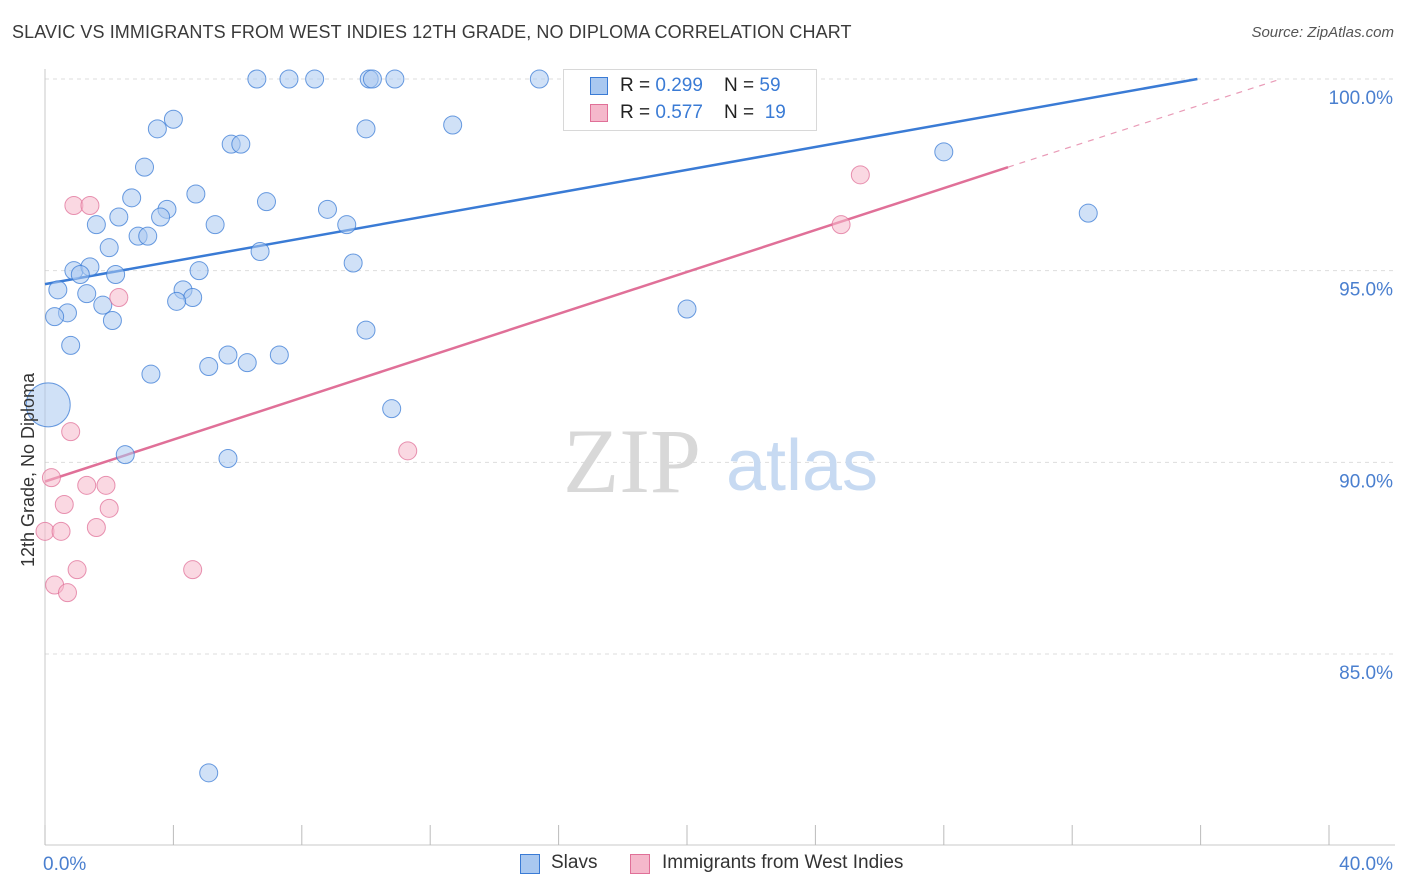 The image size is (1406, 892). What do you see at coordinates (1322, 32) in the screenshot?
I see `source-label: Source: ZipAtlas.com` at bounding box center [1322, 32].